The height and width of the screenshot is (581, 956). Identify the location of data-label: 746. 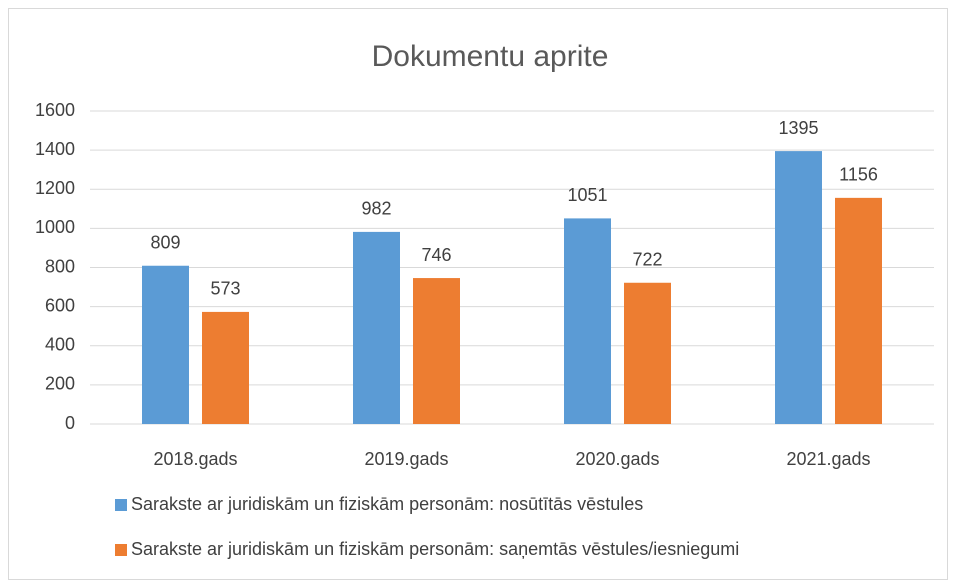
(436, 255).